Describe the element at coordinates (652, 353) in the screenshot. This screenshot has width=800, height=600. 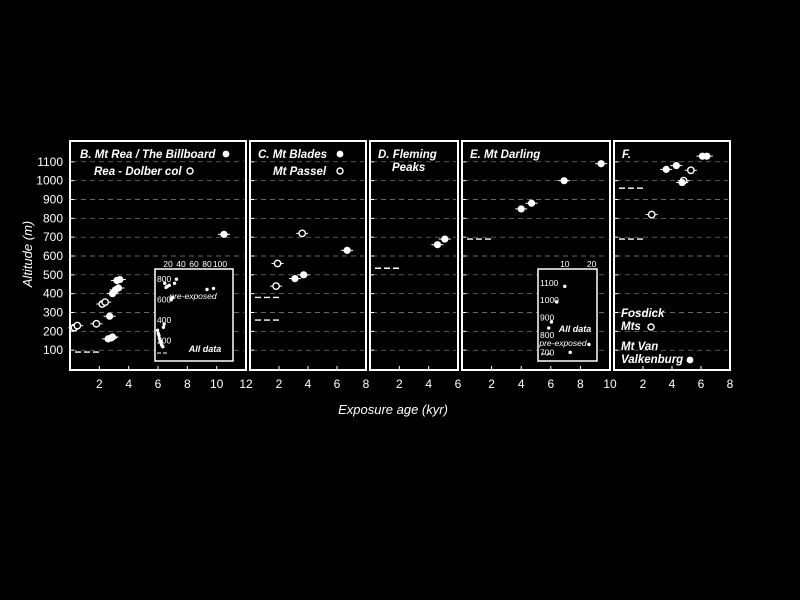
I see `legend-label: Mt Van Valkenburg` at that location.